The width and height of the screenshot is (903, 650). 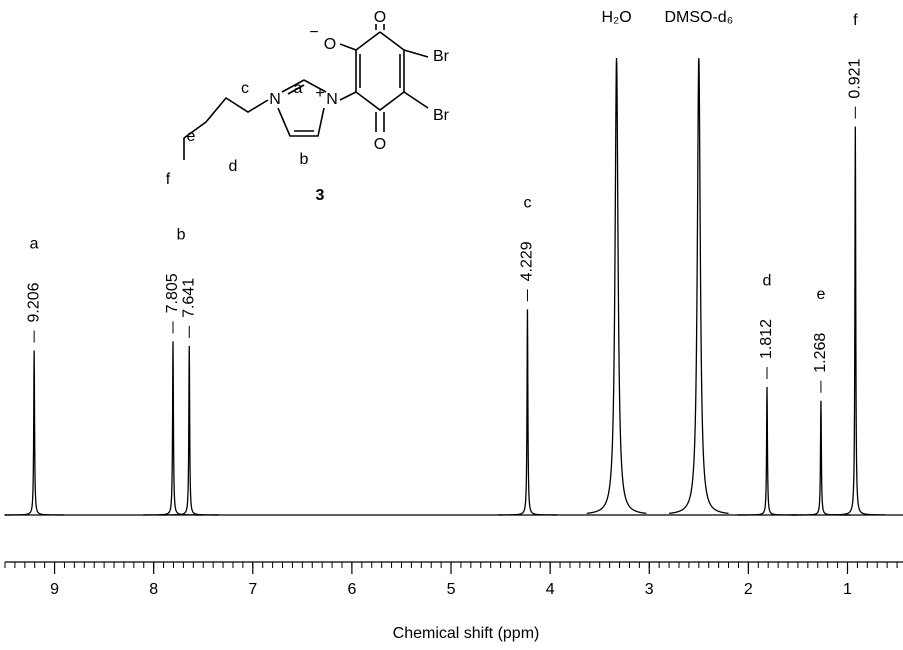 What do you see at coordinates (313, 32) in the screenshot?
I see `charge: −` at bounding box center [313, 32].